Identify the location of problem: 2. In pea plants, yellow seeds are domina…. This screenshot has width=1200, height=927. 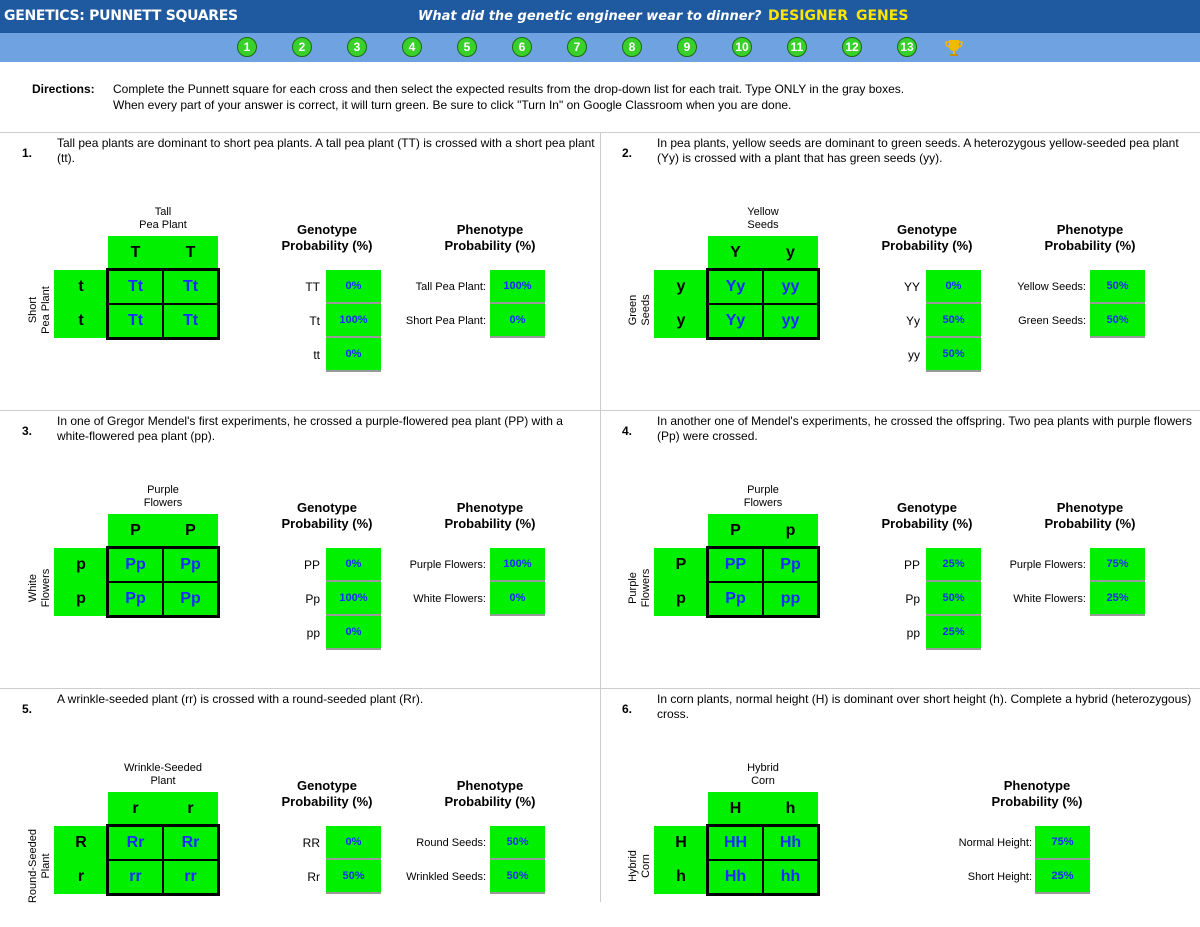
(900, 271).